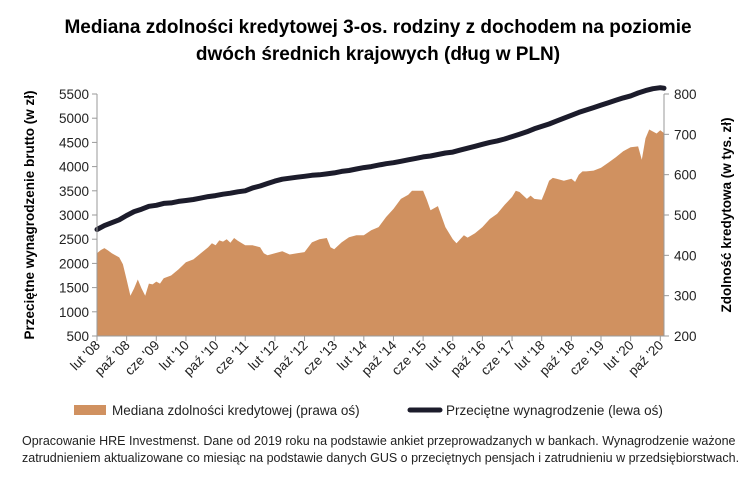  Describe the element at coordinates (685, 94) in the screenshot. I see `right-axis-tick-label: 800` at that location.